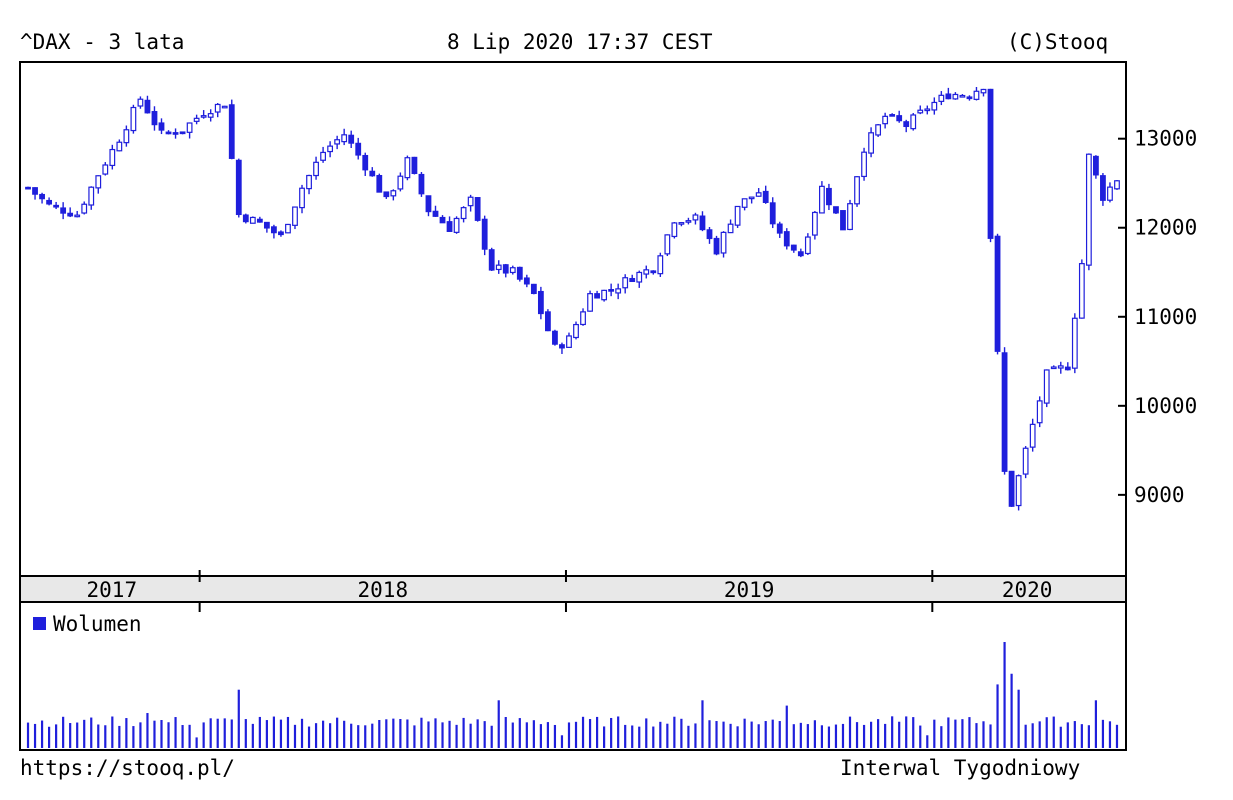  I want to click on chart-timestamp: 8 Lip 2020 17:37 CEST, so click(580, 42).